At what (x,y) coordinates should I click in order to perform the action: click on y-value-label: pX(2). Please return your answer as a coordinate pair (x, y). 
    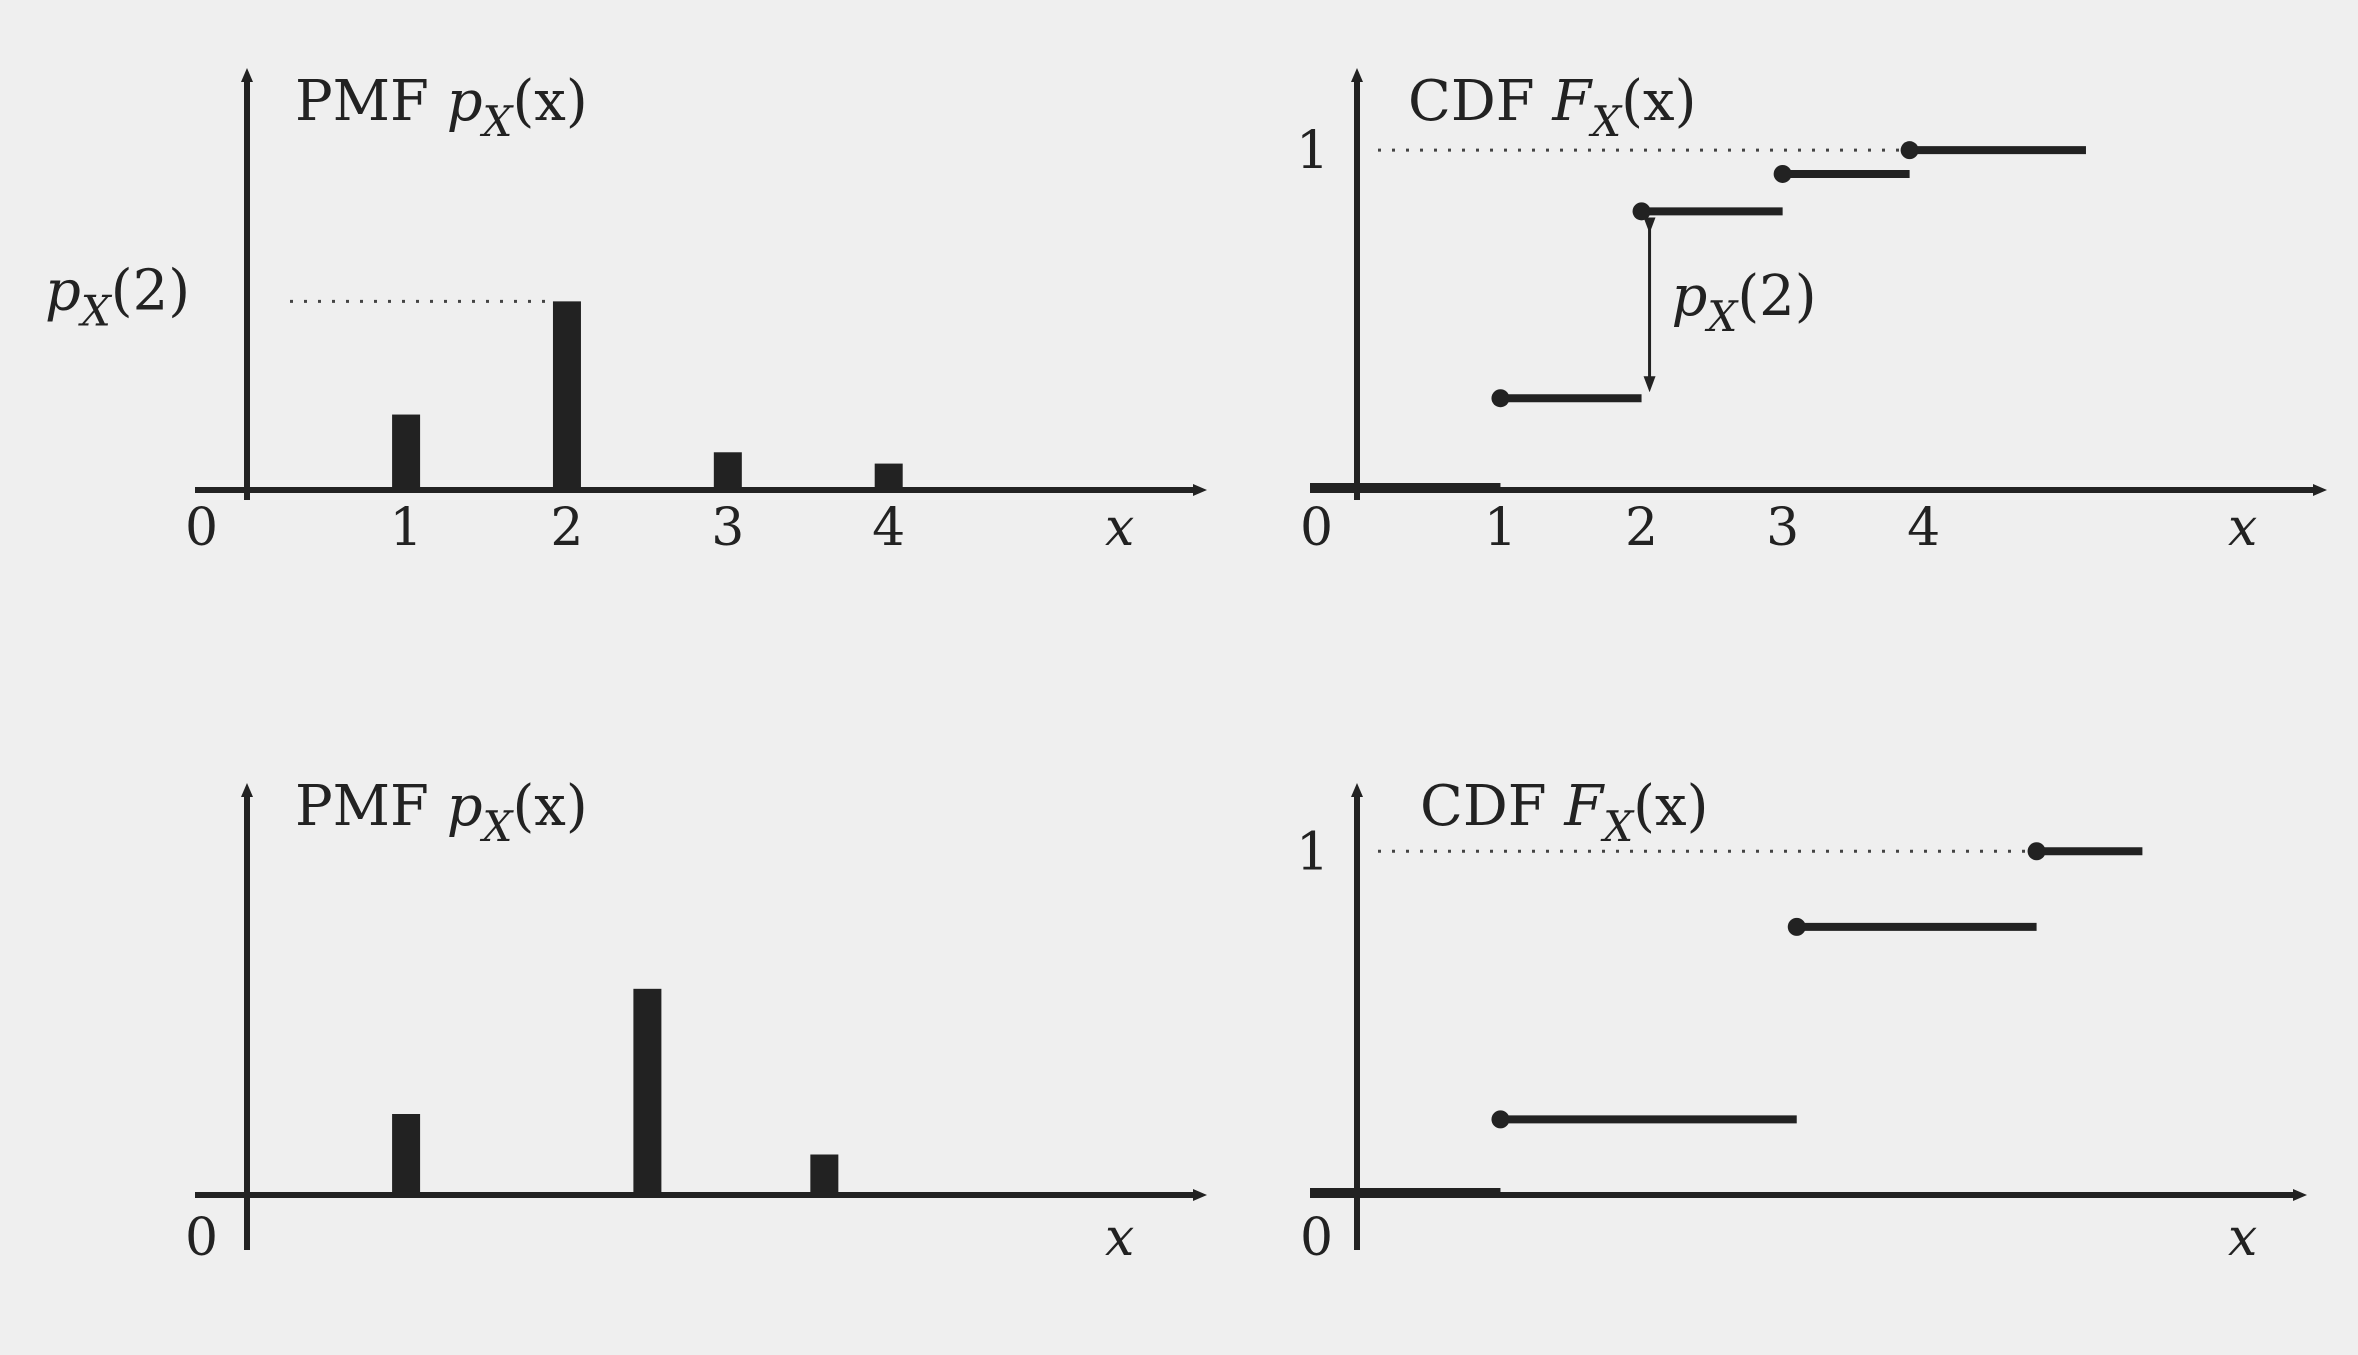
    Looking at the image, I should click on (117, 296).